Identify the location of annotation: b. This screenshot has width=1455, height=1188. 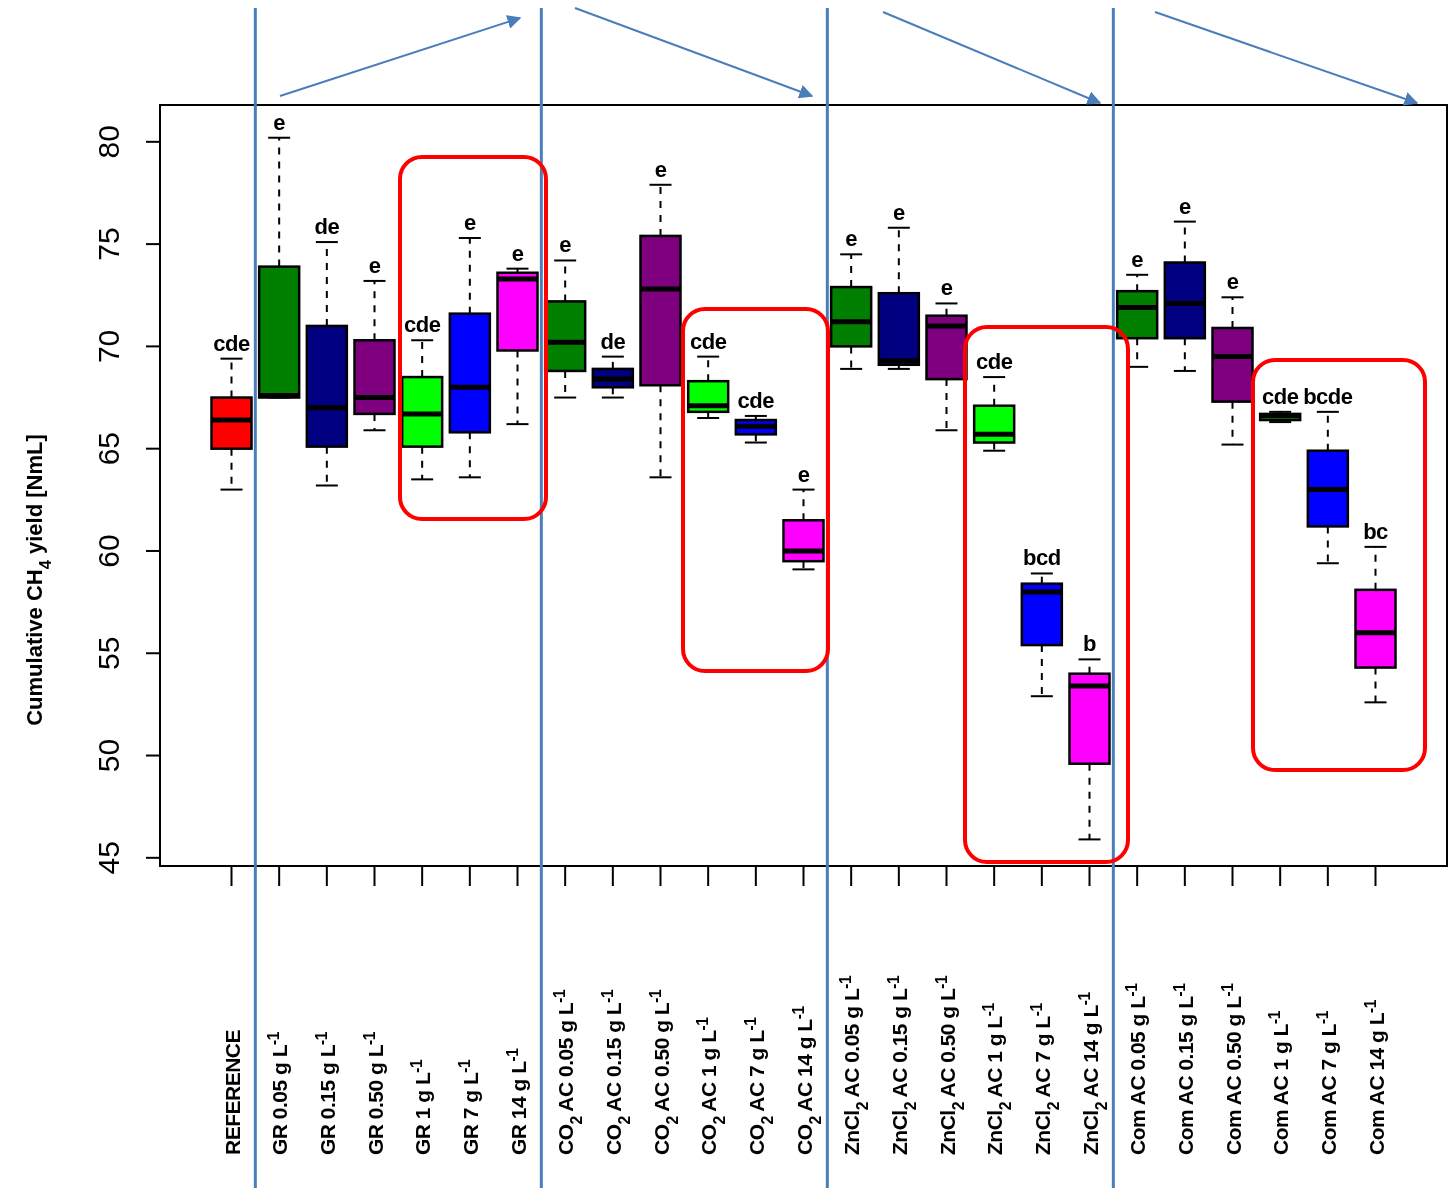
(1090, 644).